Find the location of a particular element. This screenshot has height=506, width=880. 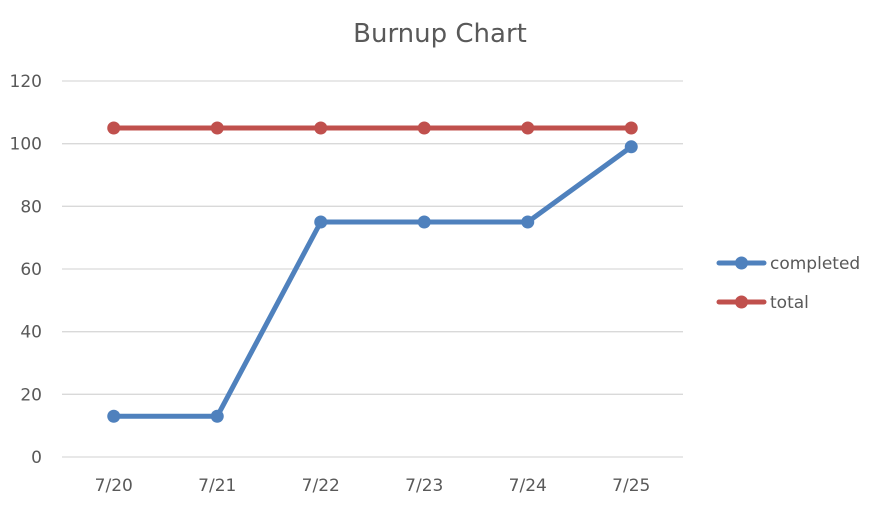

y-tick-label: 60 is located at coordinates (31, 270).